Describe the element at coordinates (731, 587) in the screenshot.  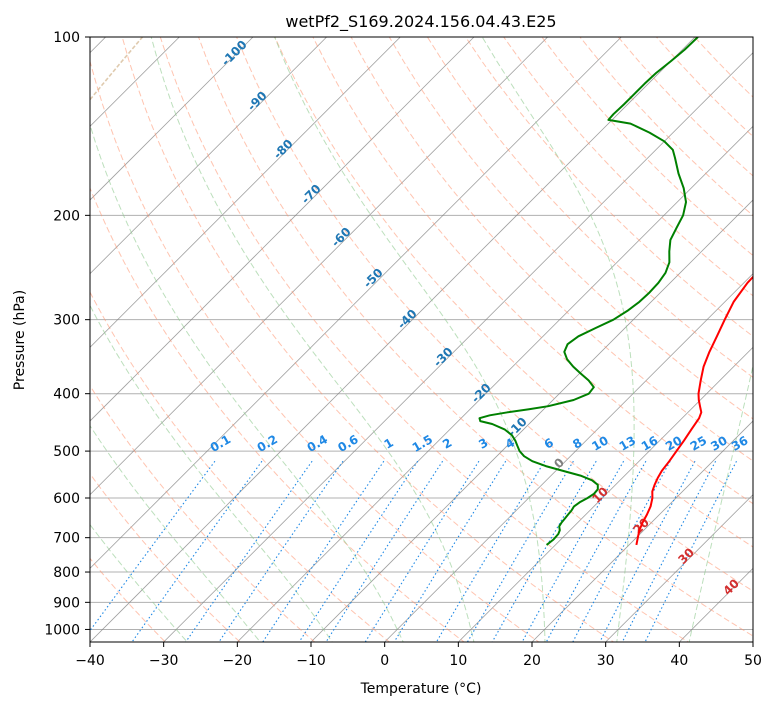
I see `isotherm-annotation-label: 40` at that location.